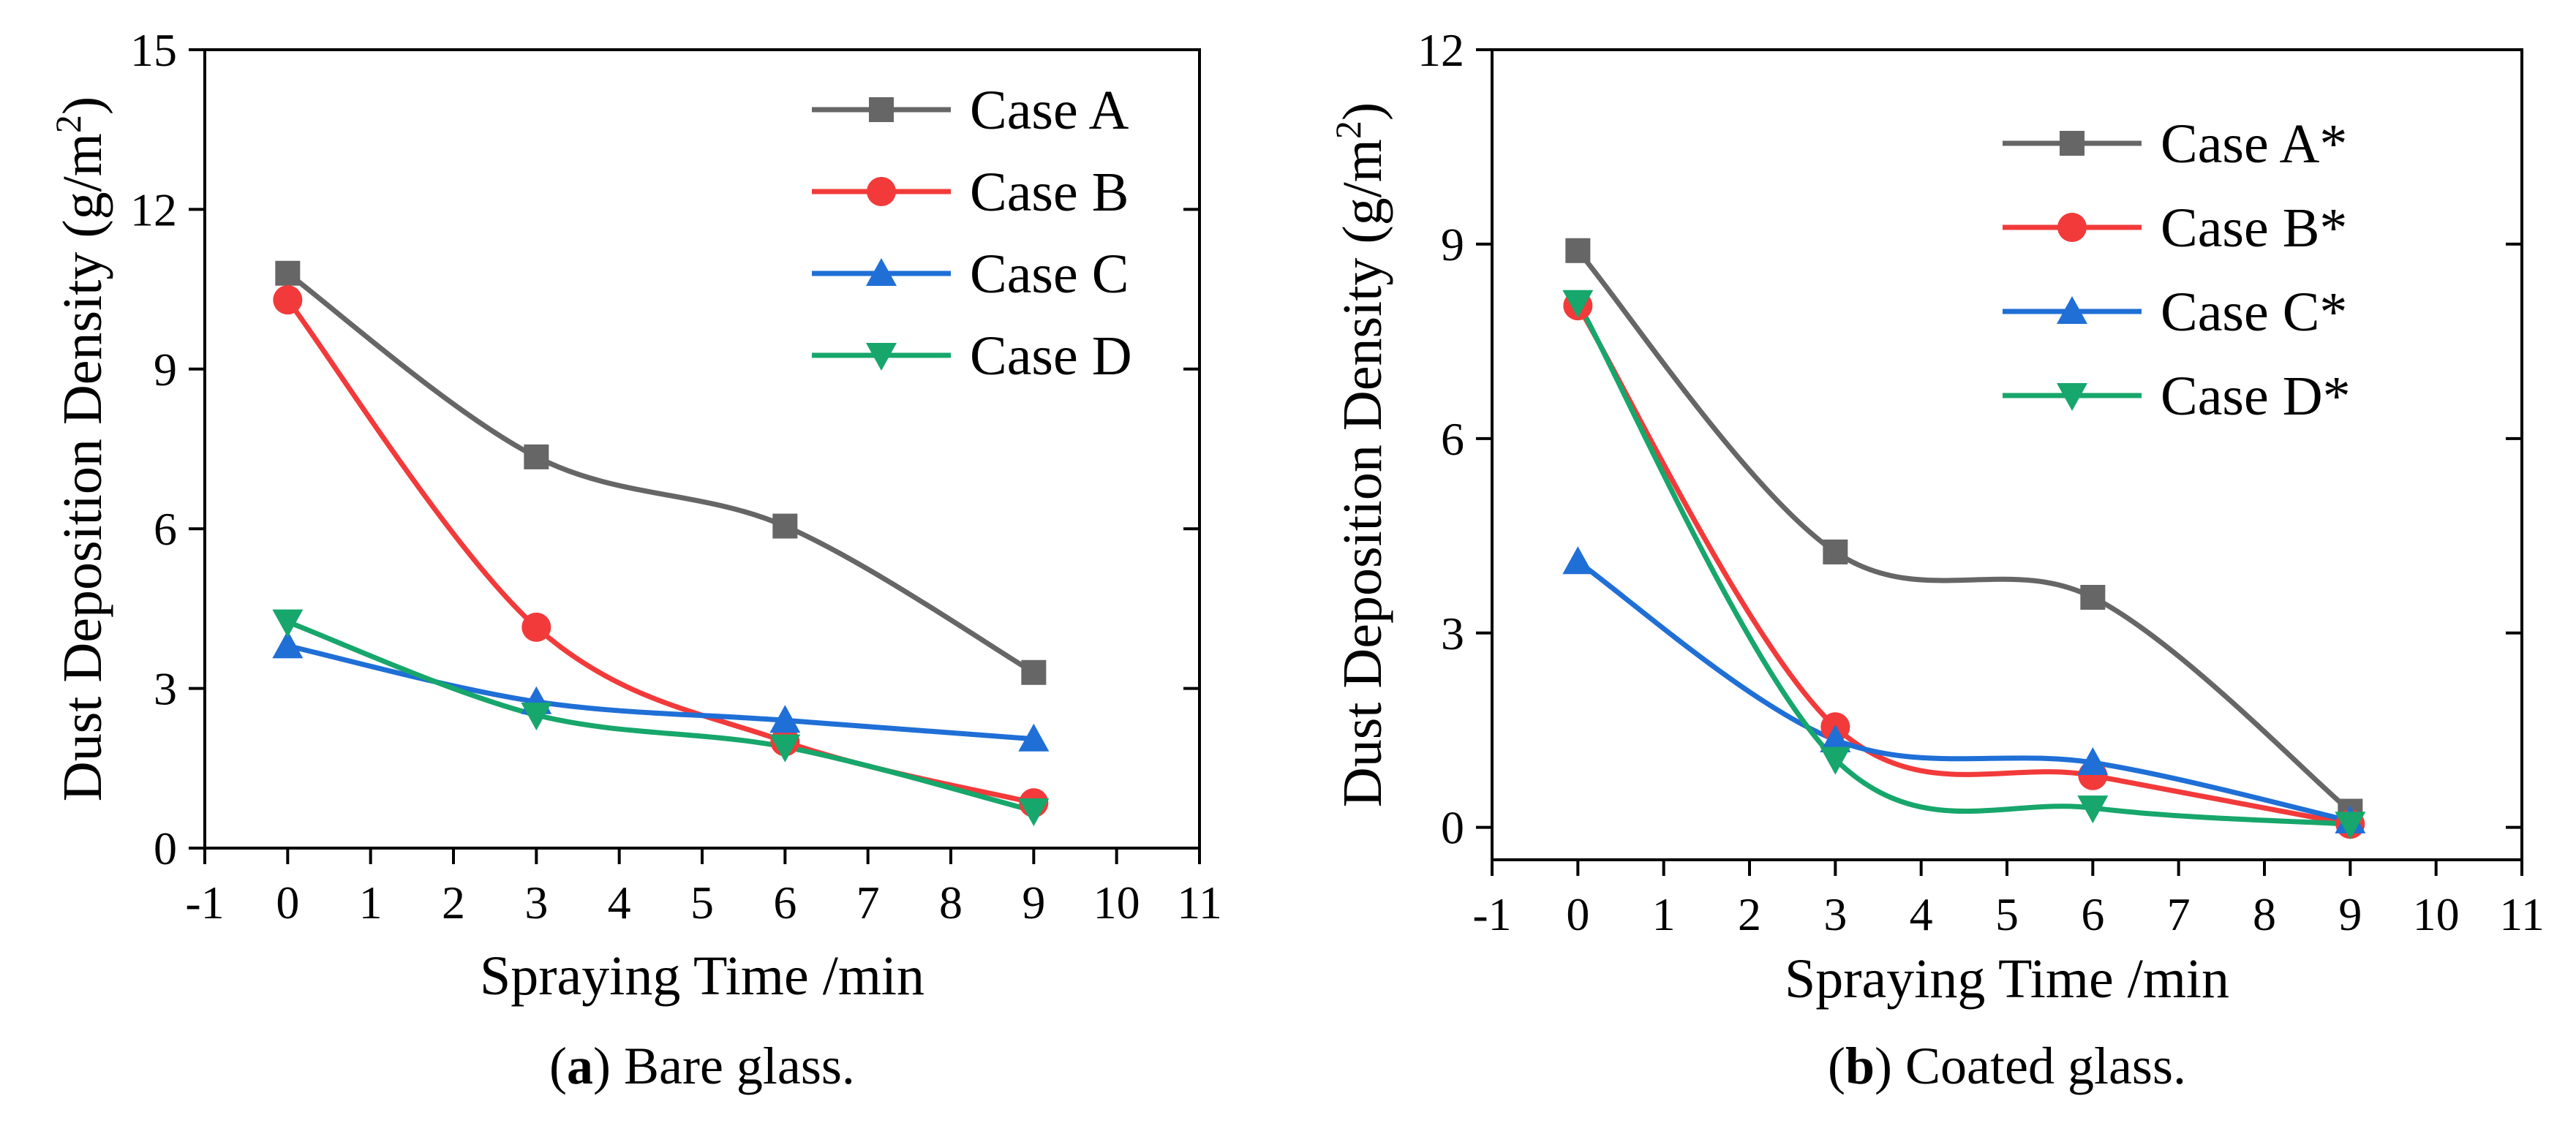 This screenshot has height=1123, width=2576. Describe the element at coordinates (1049, 192) in the screenshot. I see `legend-label: Case B` at that location.